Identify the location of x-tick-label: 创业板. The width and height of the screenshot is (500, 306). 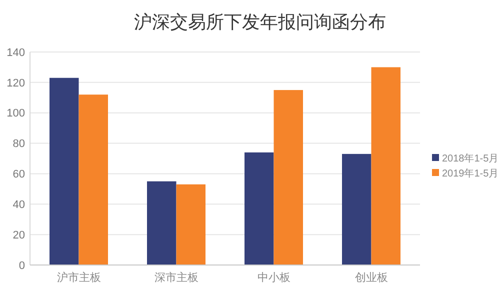
(371, 277).